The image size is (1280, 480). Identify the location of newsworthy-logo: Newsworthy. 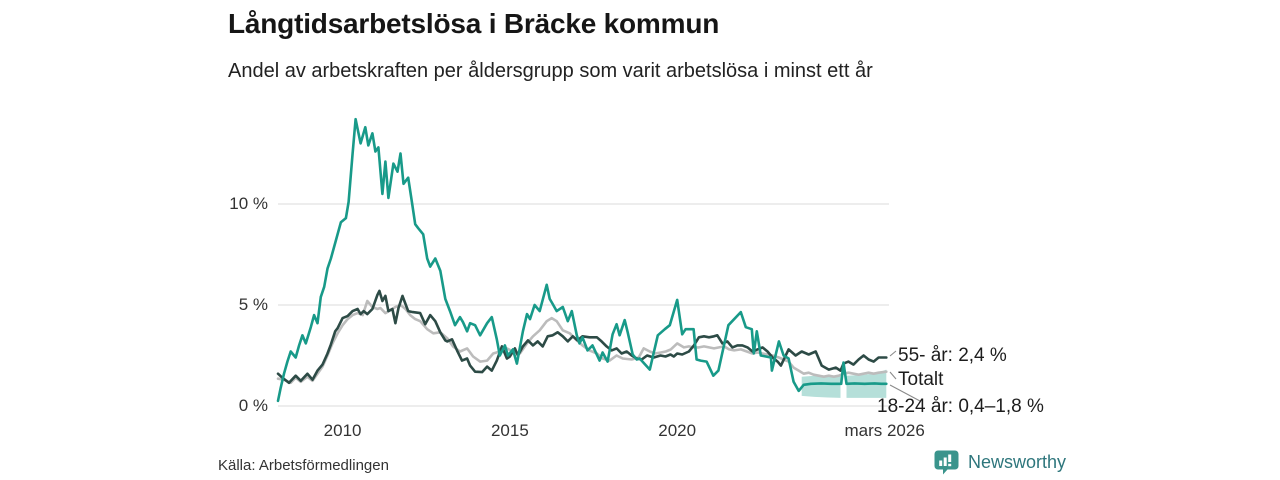
(999, 462).